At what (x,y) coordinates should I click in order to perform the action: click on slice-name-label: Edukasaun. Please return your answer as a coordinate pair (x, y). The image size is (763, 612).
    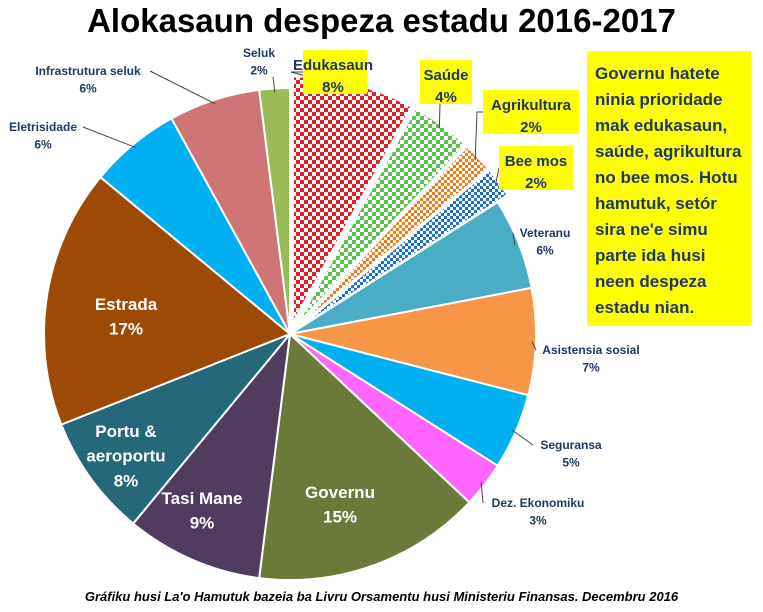
    Looking at the image, I should click on (333, 65).